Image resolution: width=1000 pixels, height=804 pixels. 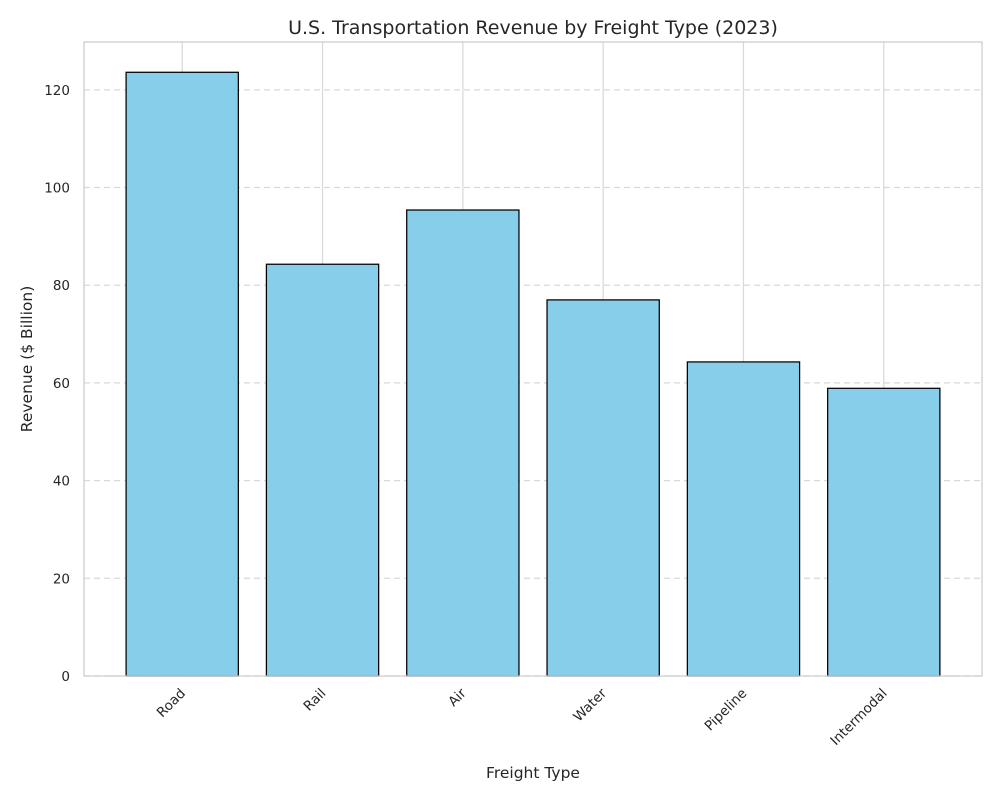 What do you see at coordinates (61, 579) in the screenshot?
I see `y-tick-label: 20` at bounding box center [61, 579].